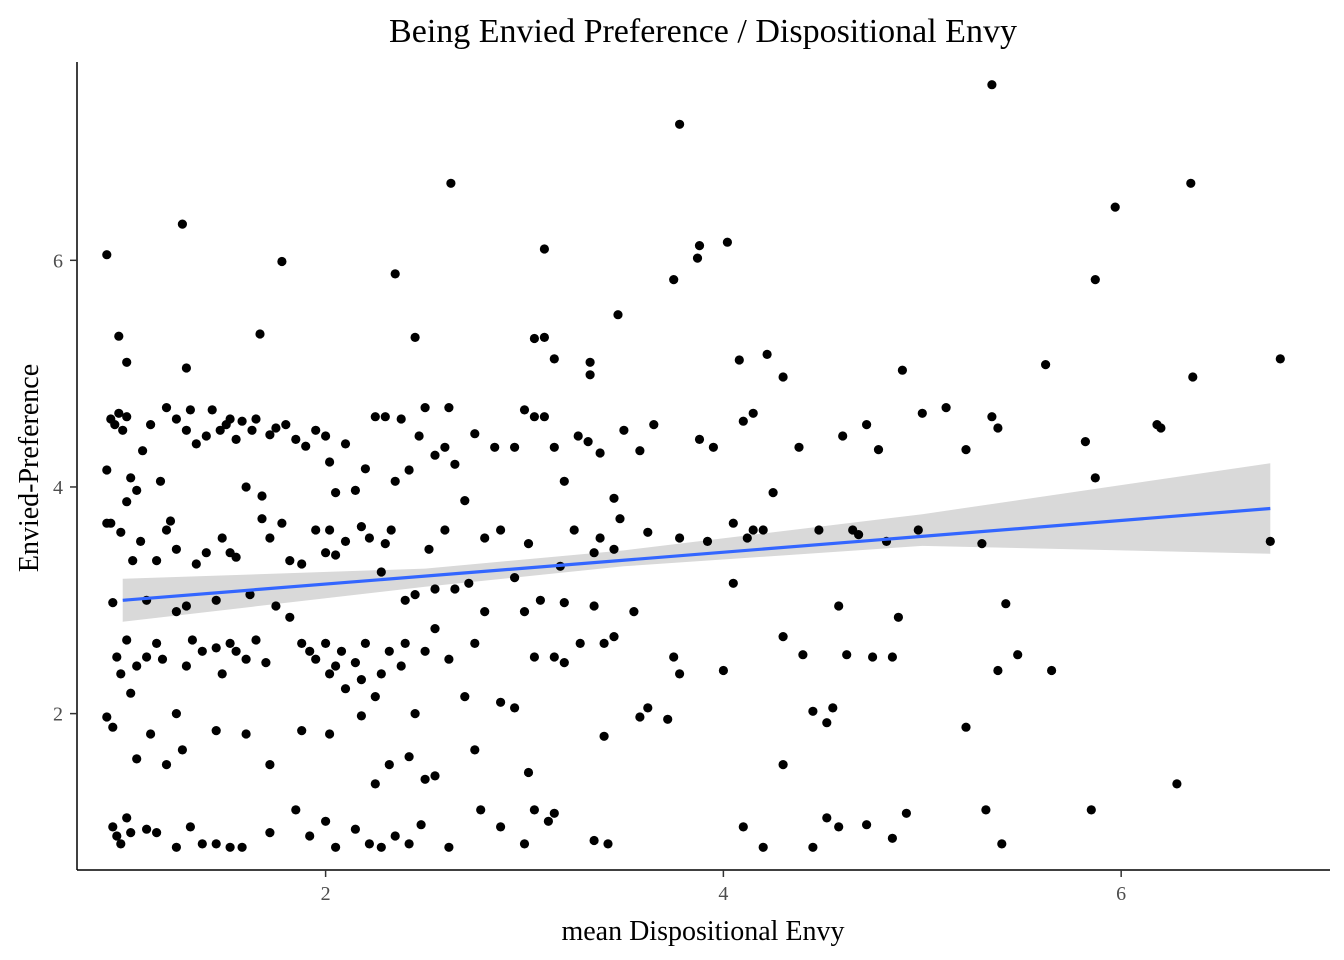 The width and height of the screenshot is (1344, 960). Describe the element at coordinates (1121, 894) in the screenshot. I see `x-tick-label: 6` at that location.